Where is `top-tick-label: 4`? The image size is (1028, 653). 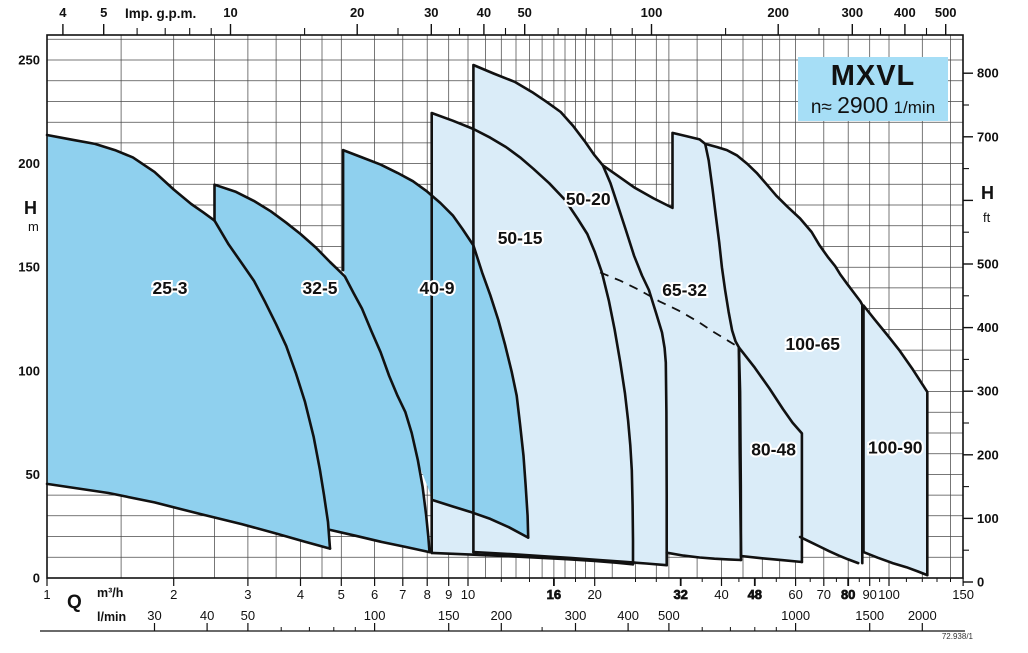 top-tick-label: 4 is located at coordinates (63, 12).